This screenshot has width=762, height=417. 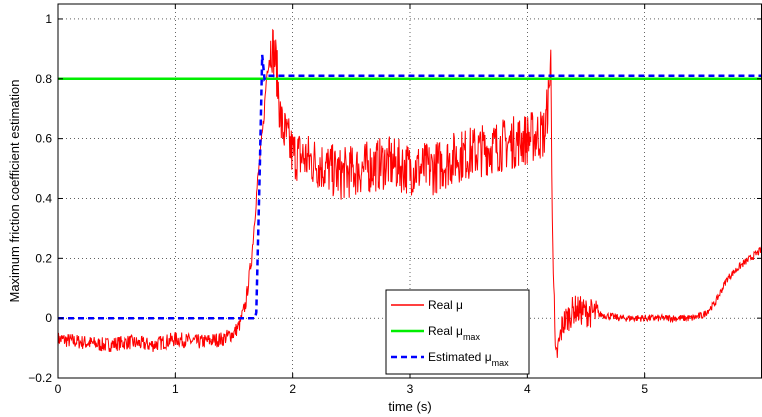 I want to click on y-tick-label: 0.2, so click(x=43, y=258).